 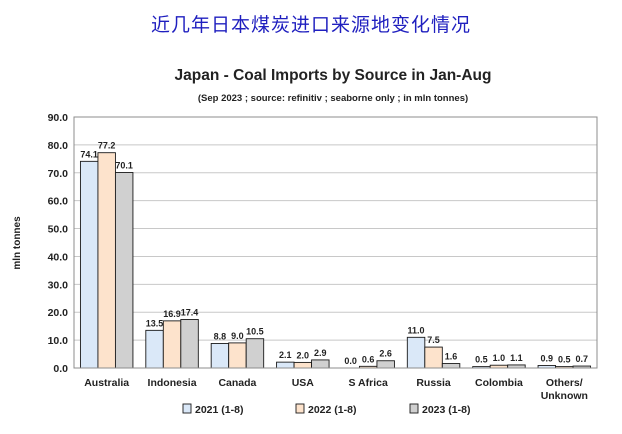 What do you see at coordinates (58, 202) in the screenshot?
I see `y-tick-label: 60.0` at bounding box center [58, 202].